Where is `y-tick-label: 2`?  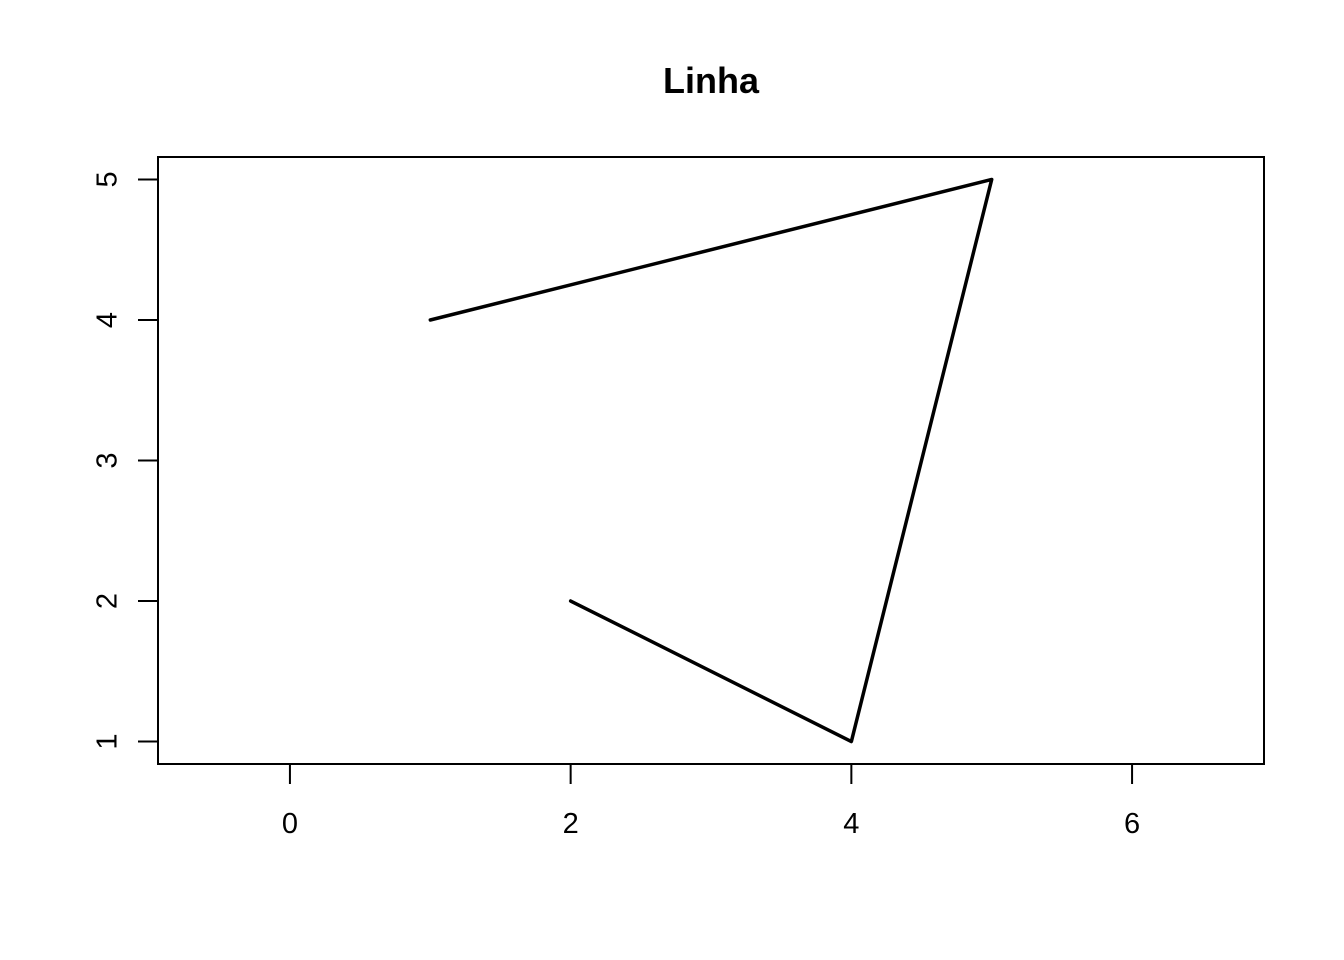 y-tick-label: 2 is located at coordinates (108, 601).